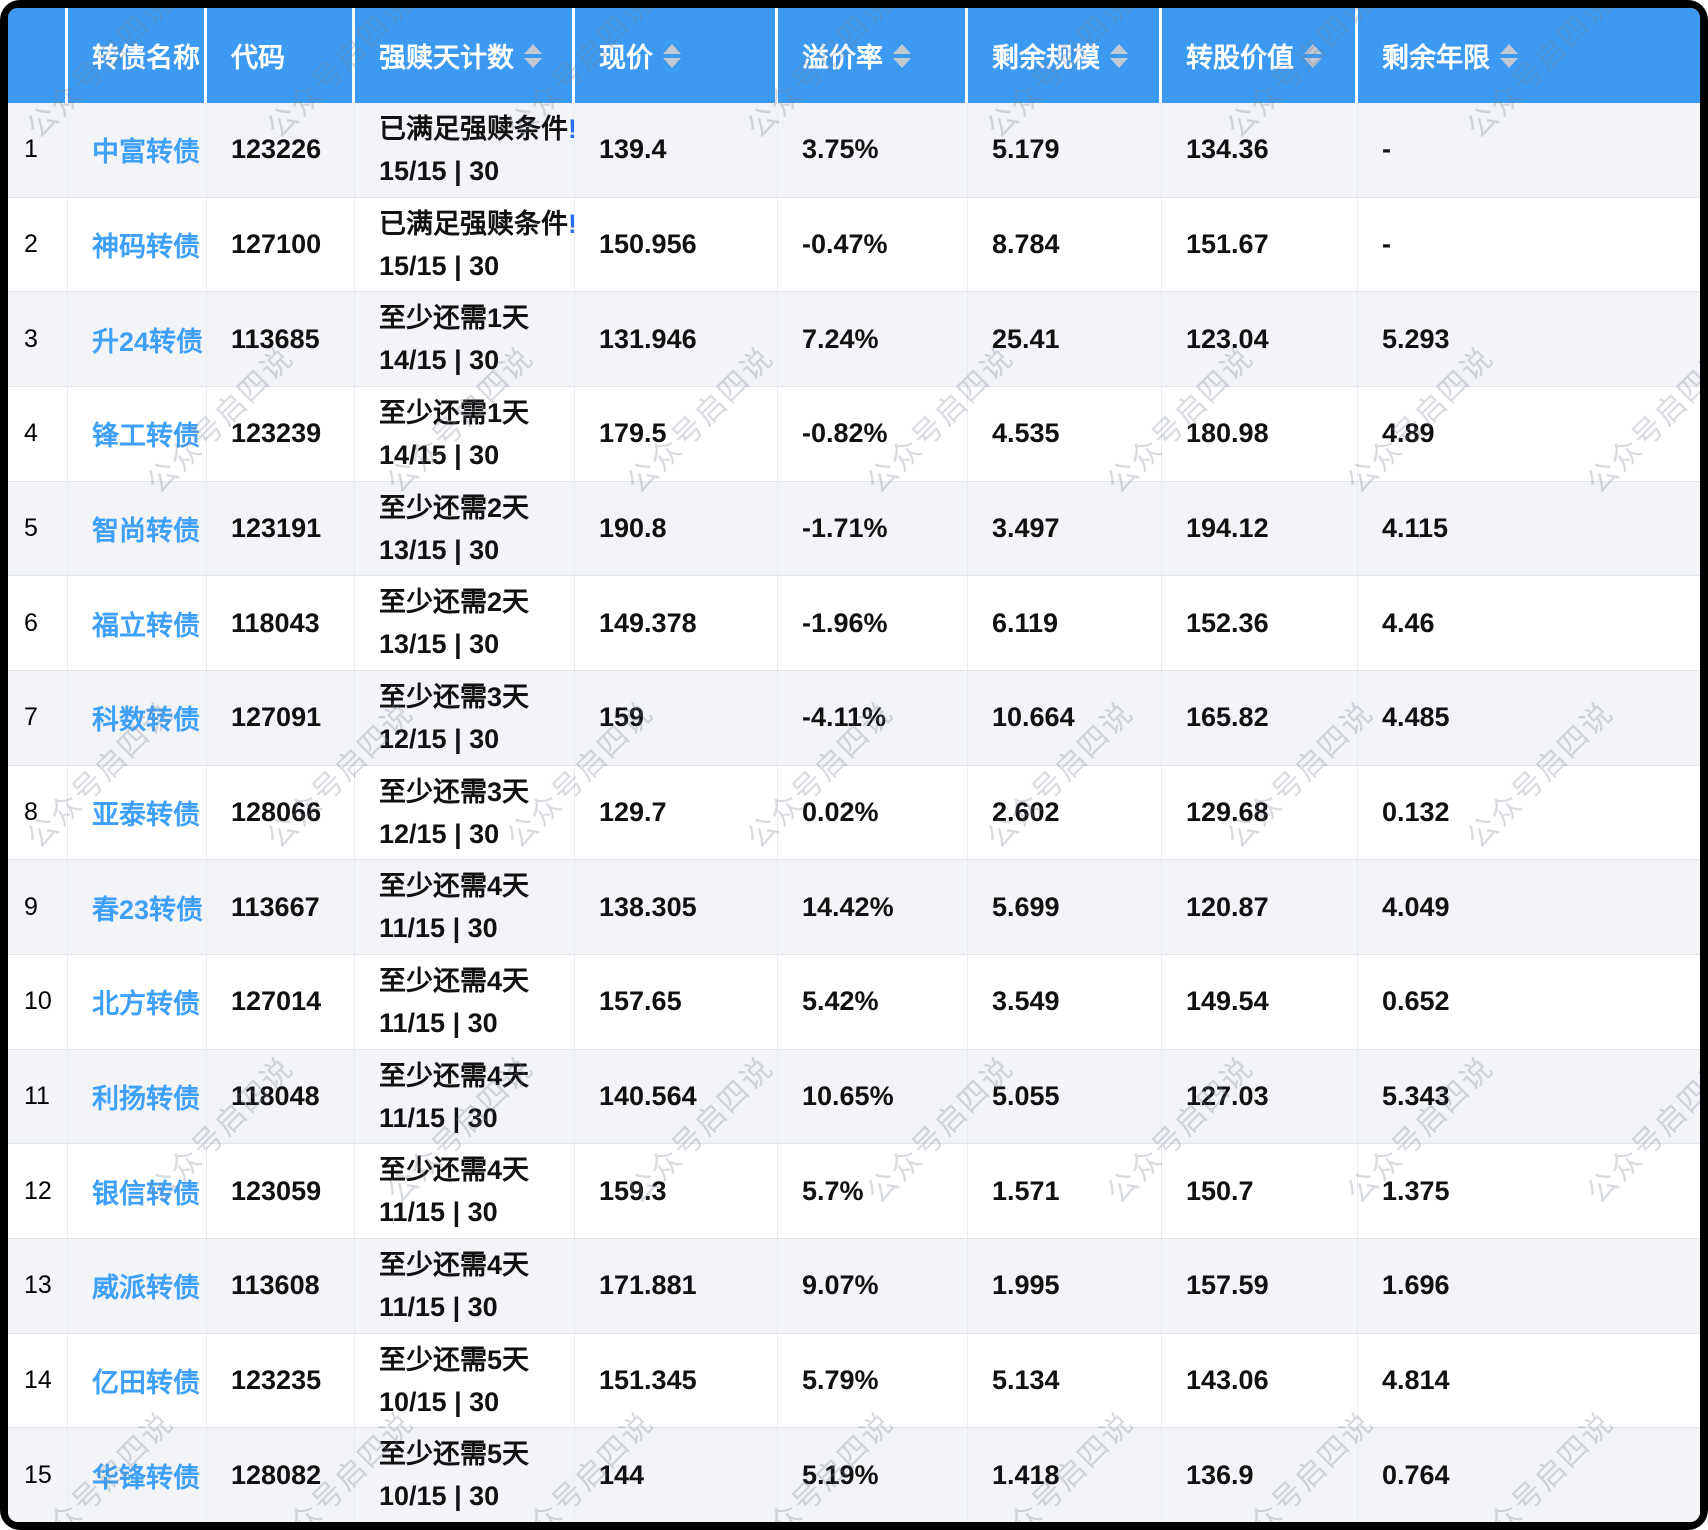 This screenshot has height=1530, width=1708. What do you see at coordinates (137, 244) in the screenshot?
I see `bond-name-link: 神码转债` at bounding box center [137, 244].